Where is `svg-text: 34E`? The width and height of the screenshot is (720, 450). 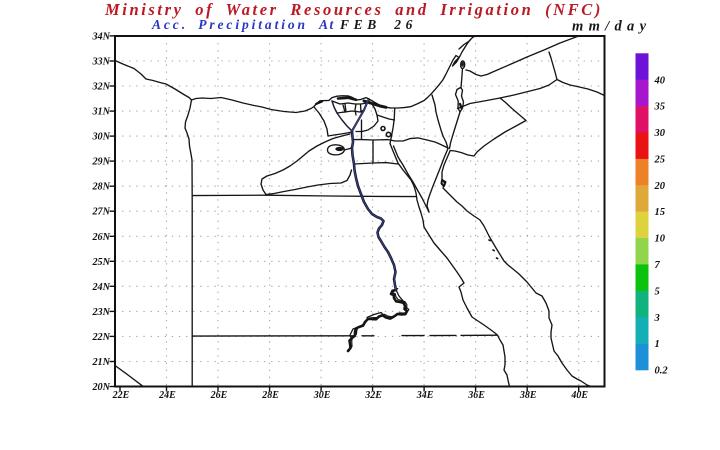
svg-text: 34E is located at coordinates (425, 395).